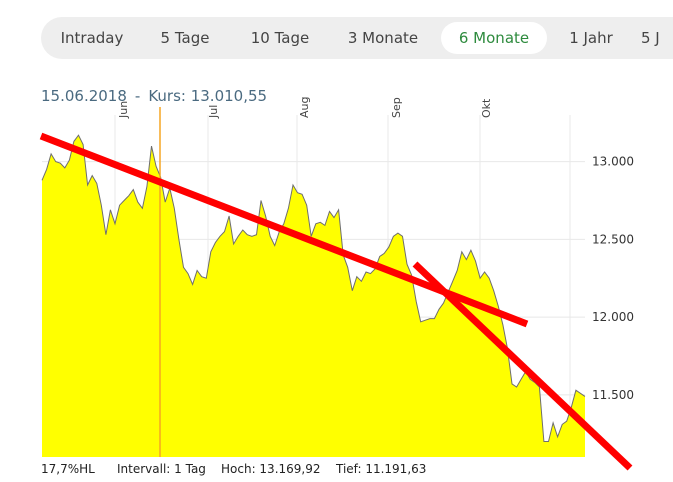 The image size is (673, 482). Describe the element at coordinates (92, 38) in the screenshot. I see `tab-intraday: Intraday` at that location.